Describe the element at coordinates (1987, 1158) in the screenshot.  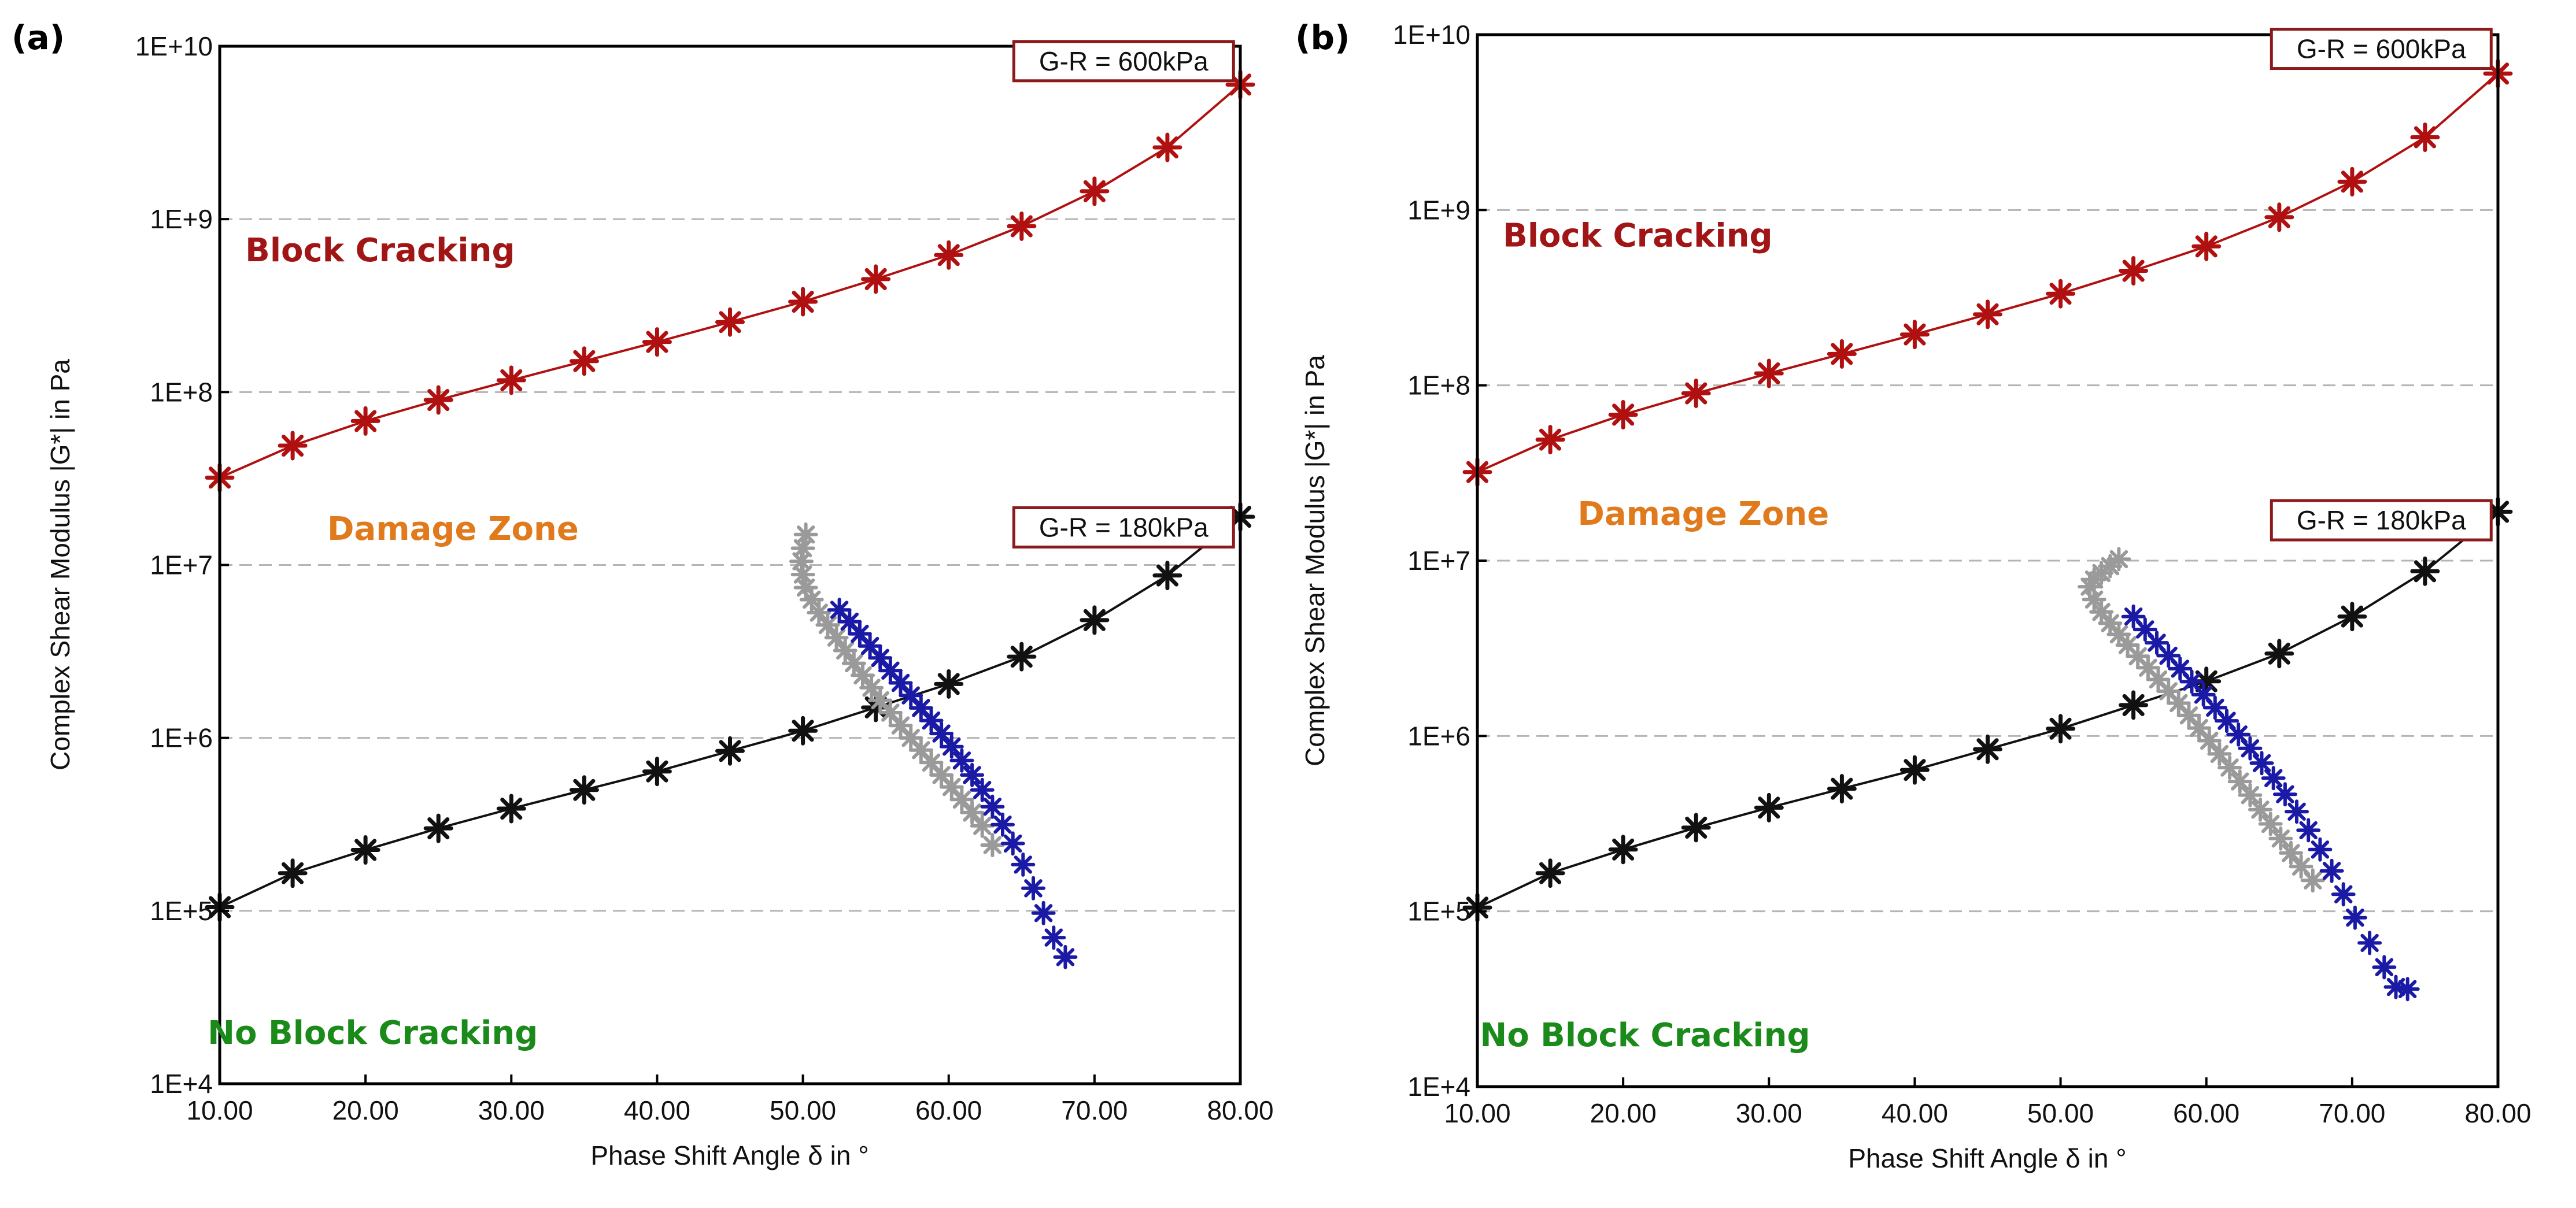
I see `panel-b-x-axis-title: Phase Shift Angle δ in °` at that location.